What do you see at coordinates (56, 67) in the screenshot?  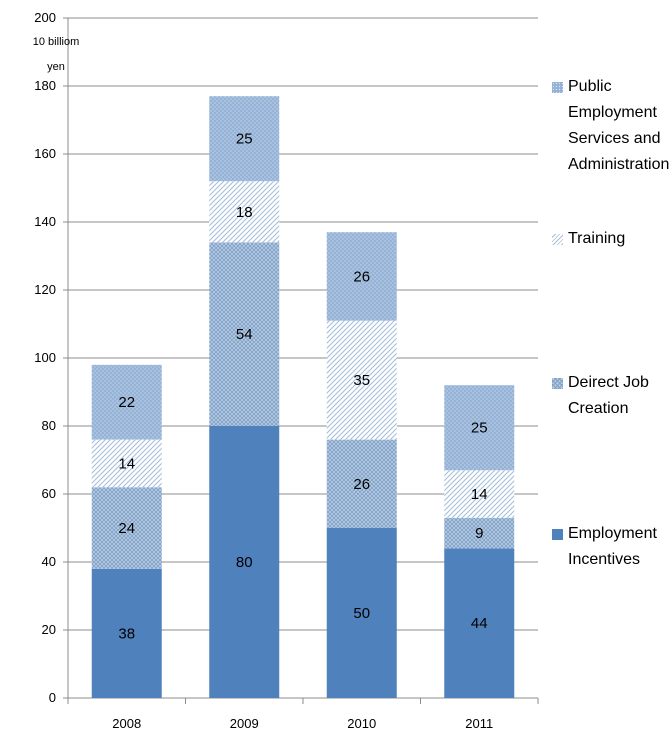 I see `y-unit-label-line2: yen` at bounding box center [56, 67].